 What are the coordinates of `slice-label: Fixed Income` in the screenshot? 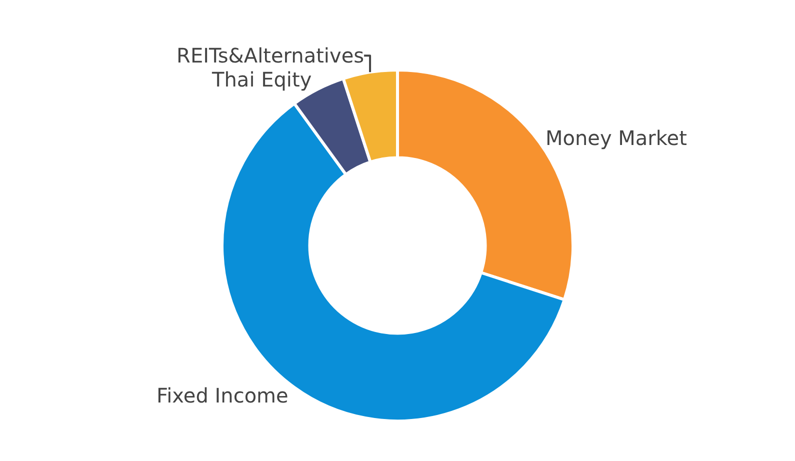 It's located at (222, 395).